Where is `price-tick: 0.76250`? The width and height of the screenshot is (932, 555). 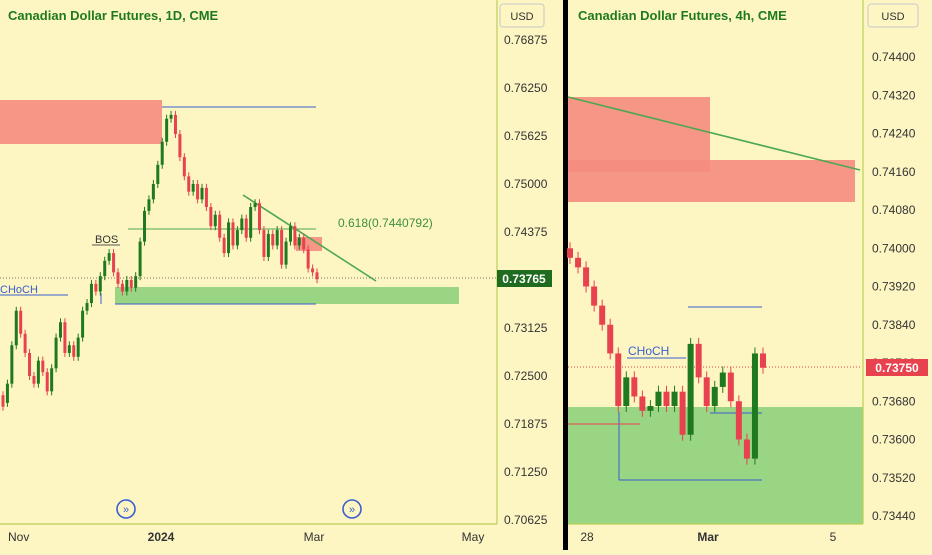 price-tick: 0.76250 is located at coordinates (526, 88).